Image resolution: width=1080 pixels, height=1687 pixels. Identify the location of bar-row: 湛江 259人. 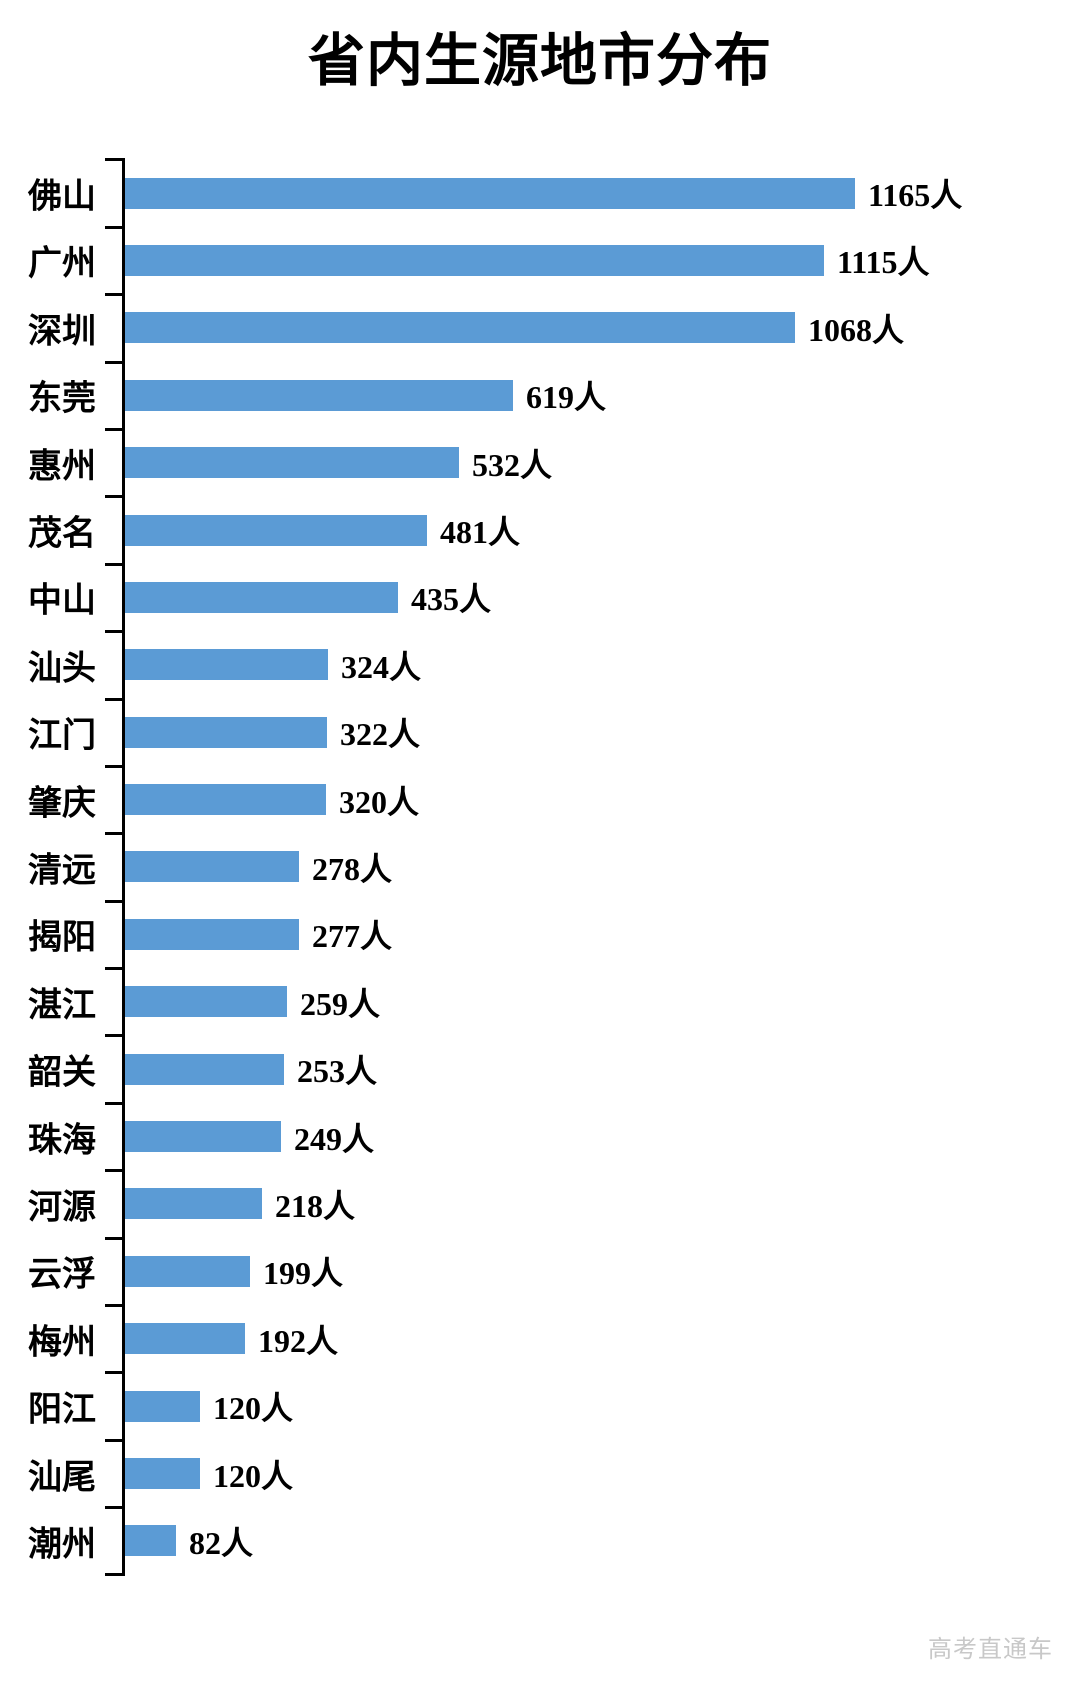
(544, 1001).